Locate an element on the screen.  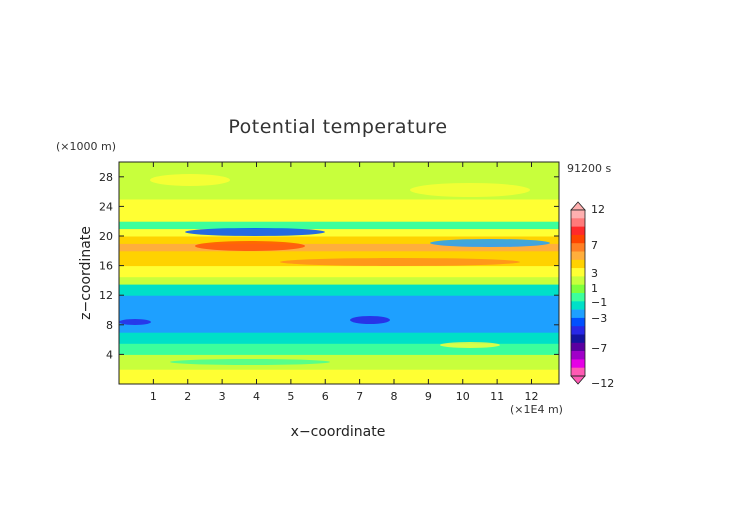
y-tick-label-4: 20 is located at coordinates (106, 236).